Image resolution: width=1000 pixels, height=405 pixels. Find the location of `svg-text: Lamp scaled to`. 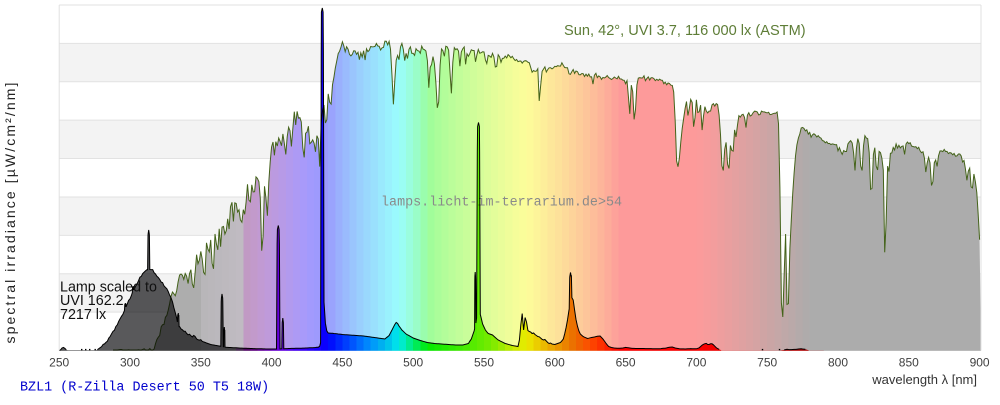

svg-text: Lamp scaled to is located at coordinates (108, 288).